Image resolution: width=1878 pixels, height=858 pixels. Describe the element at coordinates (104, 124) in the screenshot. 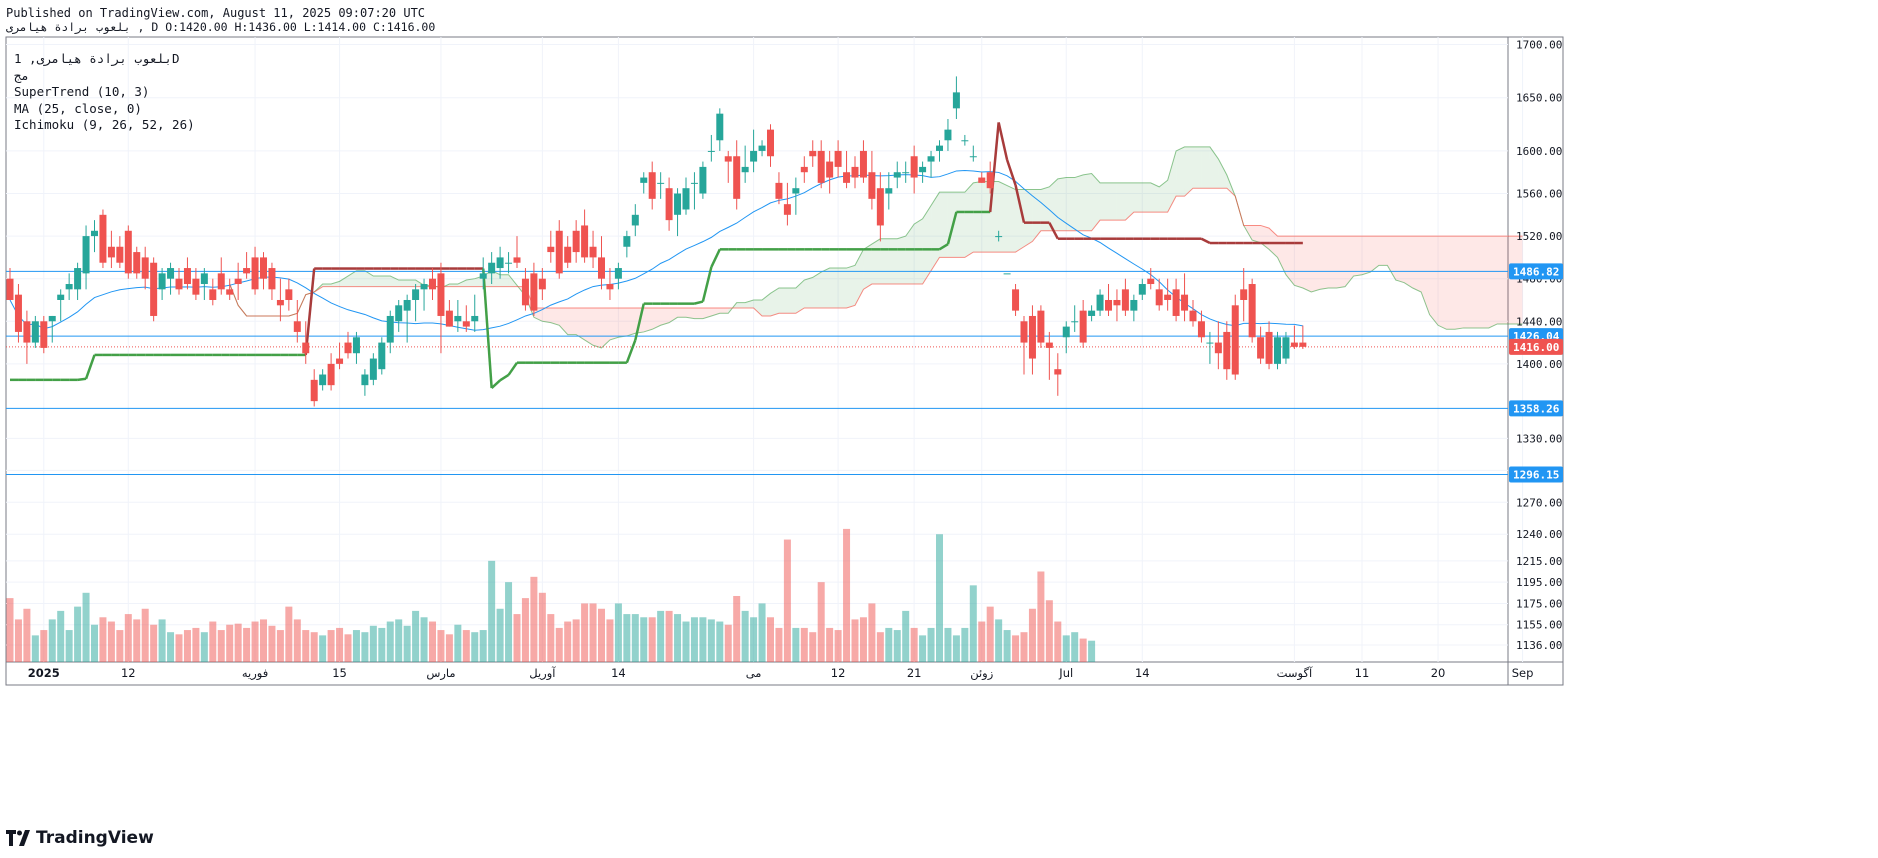

I see `legend-indicator-ichimoku: Ichimoku (9, 26, 52, 26)` at that location.